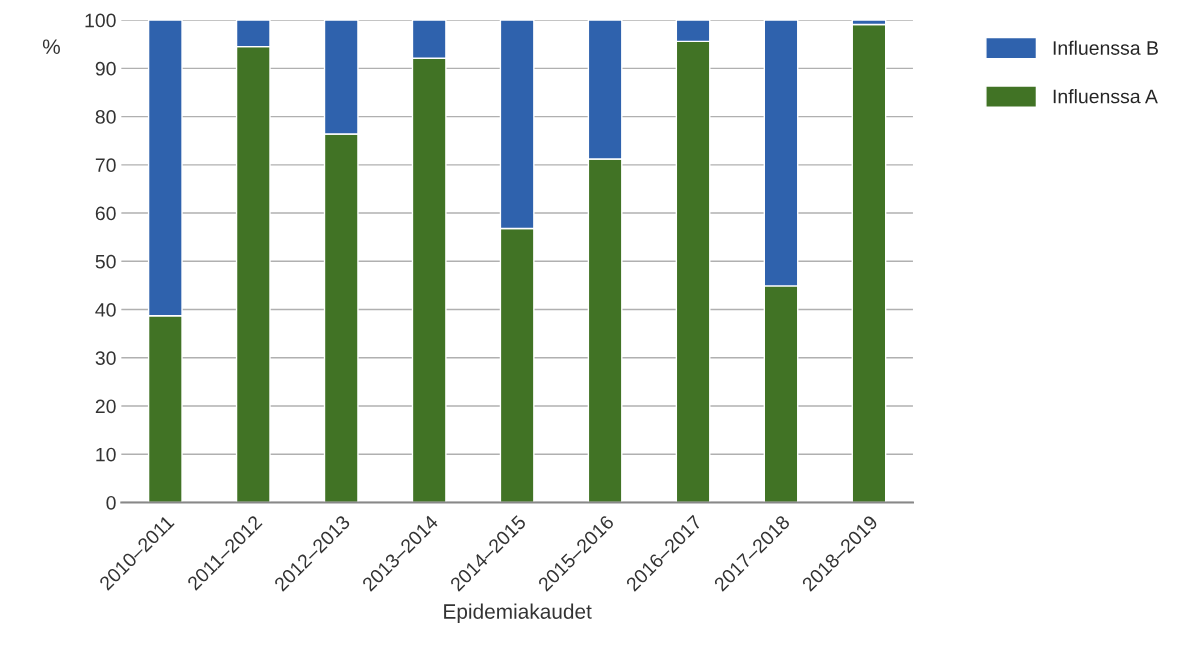 The width and height of the screenshot is (1178, 670). Describe the element at coordinates (105, 213) in the screenshot. I see `y-tick-label: 60` at that location.